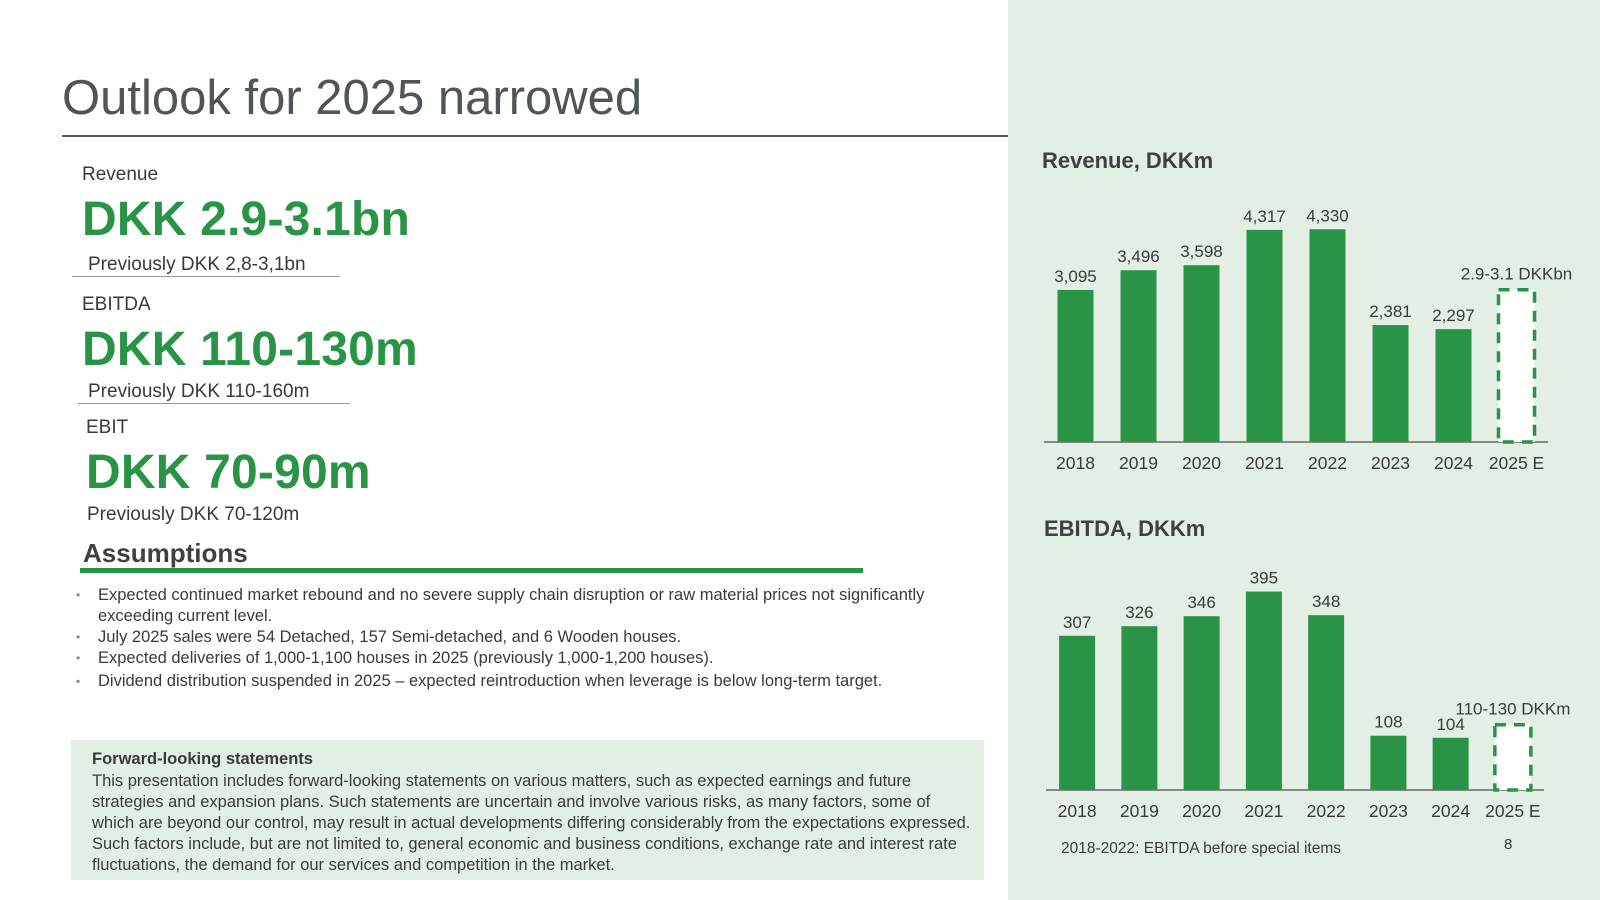  What do you see at coordinates (1077, 622) in the screenshot?
I see `ebitda-value-label: 307` at bounding box center [1077, 622].